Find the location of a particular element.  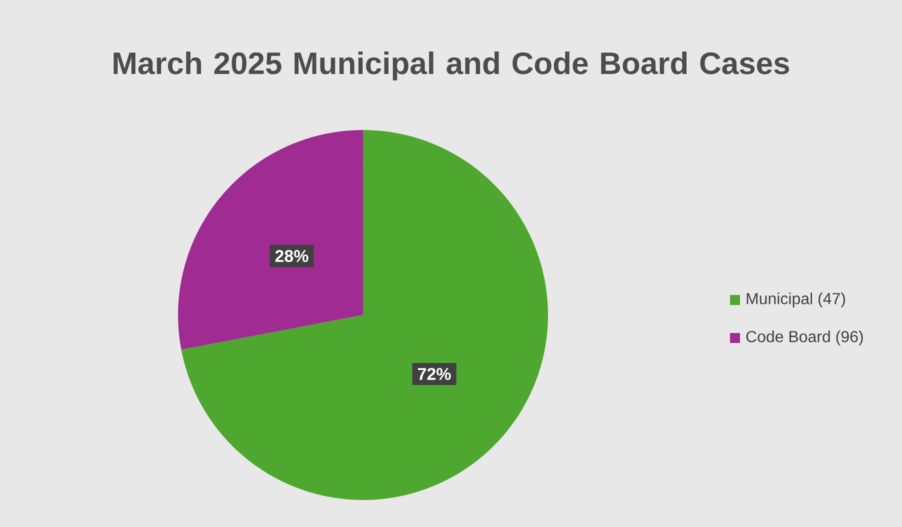

data-label: 72% is located at coordinates (434, 374).